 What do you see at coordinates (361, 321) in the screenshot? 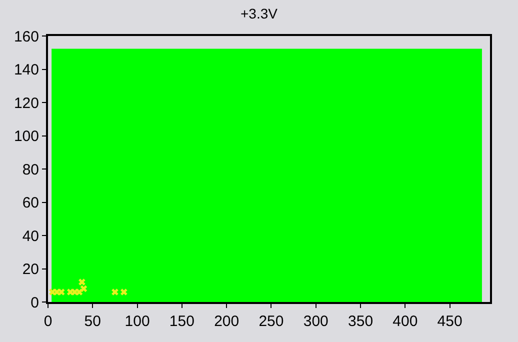
I see `x-tick-label: 350` at bounding box center [361, 321].